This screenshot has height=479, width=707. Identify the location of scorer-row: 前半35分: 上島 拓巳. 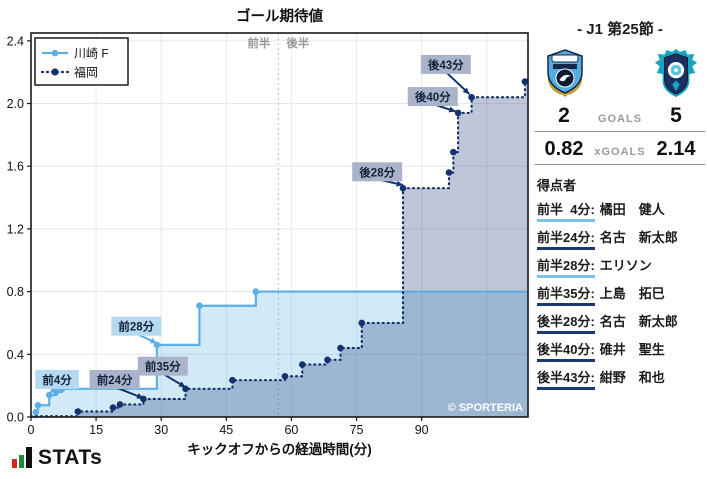
(621, 295).